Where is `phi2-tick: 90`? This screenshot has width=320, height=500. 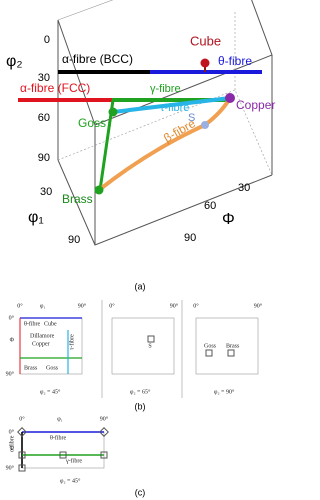 phi2-tick: 90 is located at coordinates (44, 158).